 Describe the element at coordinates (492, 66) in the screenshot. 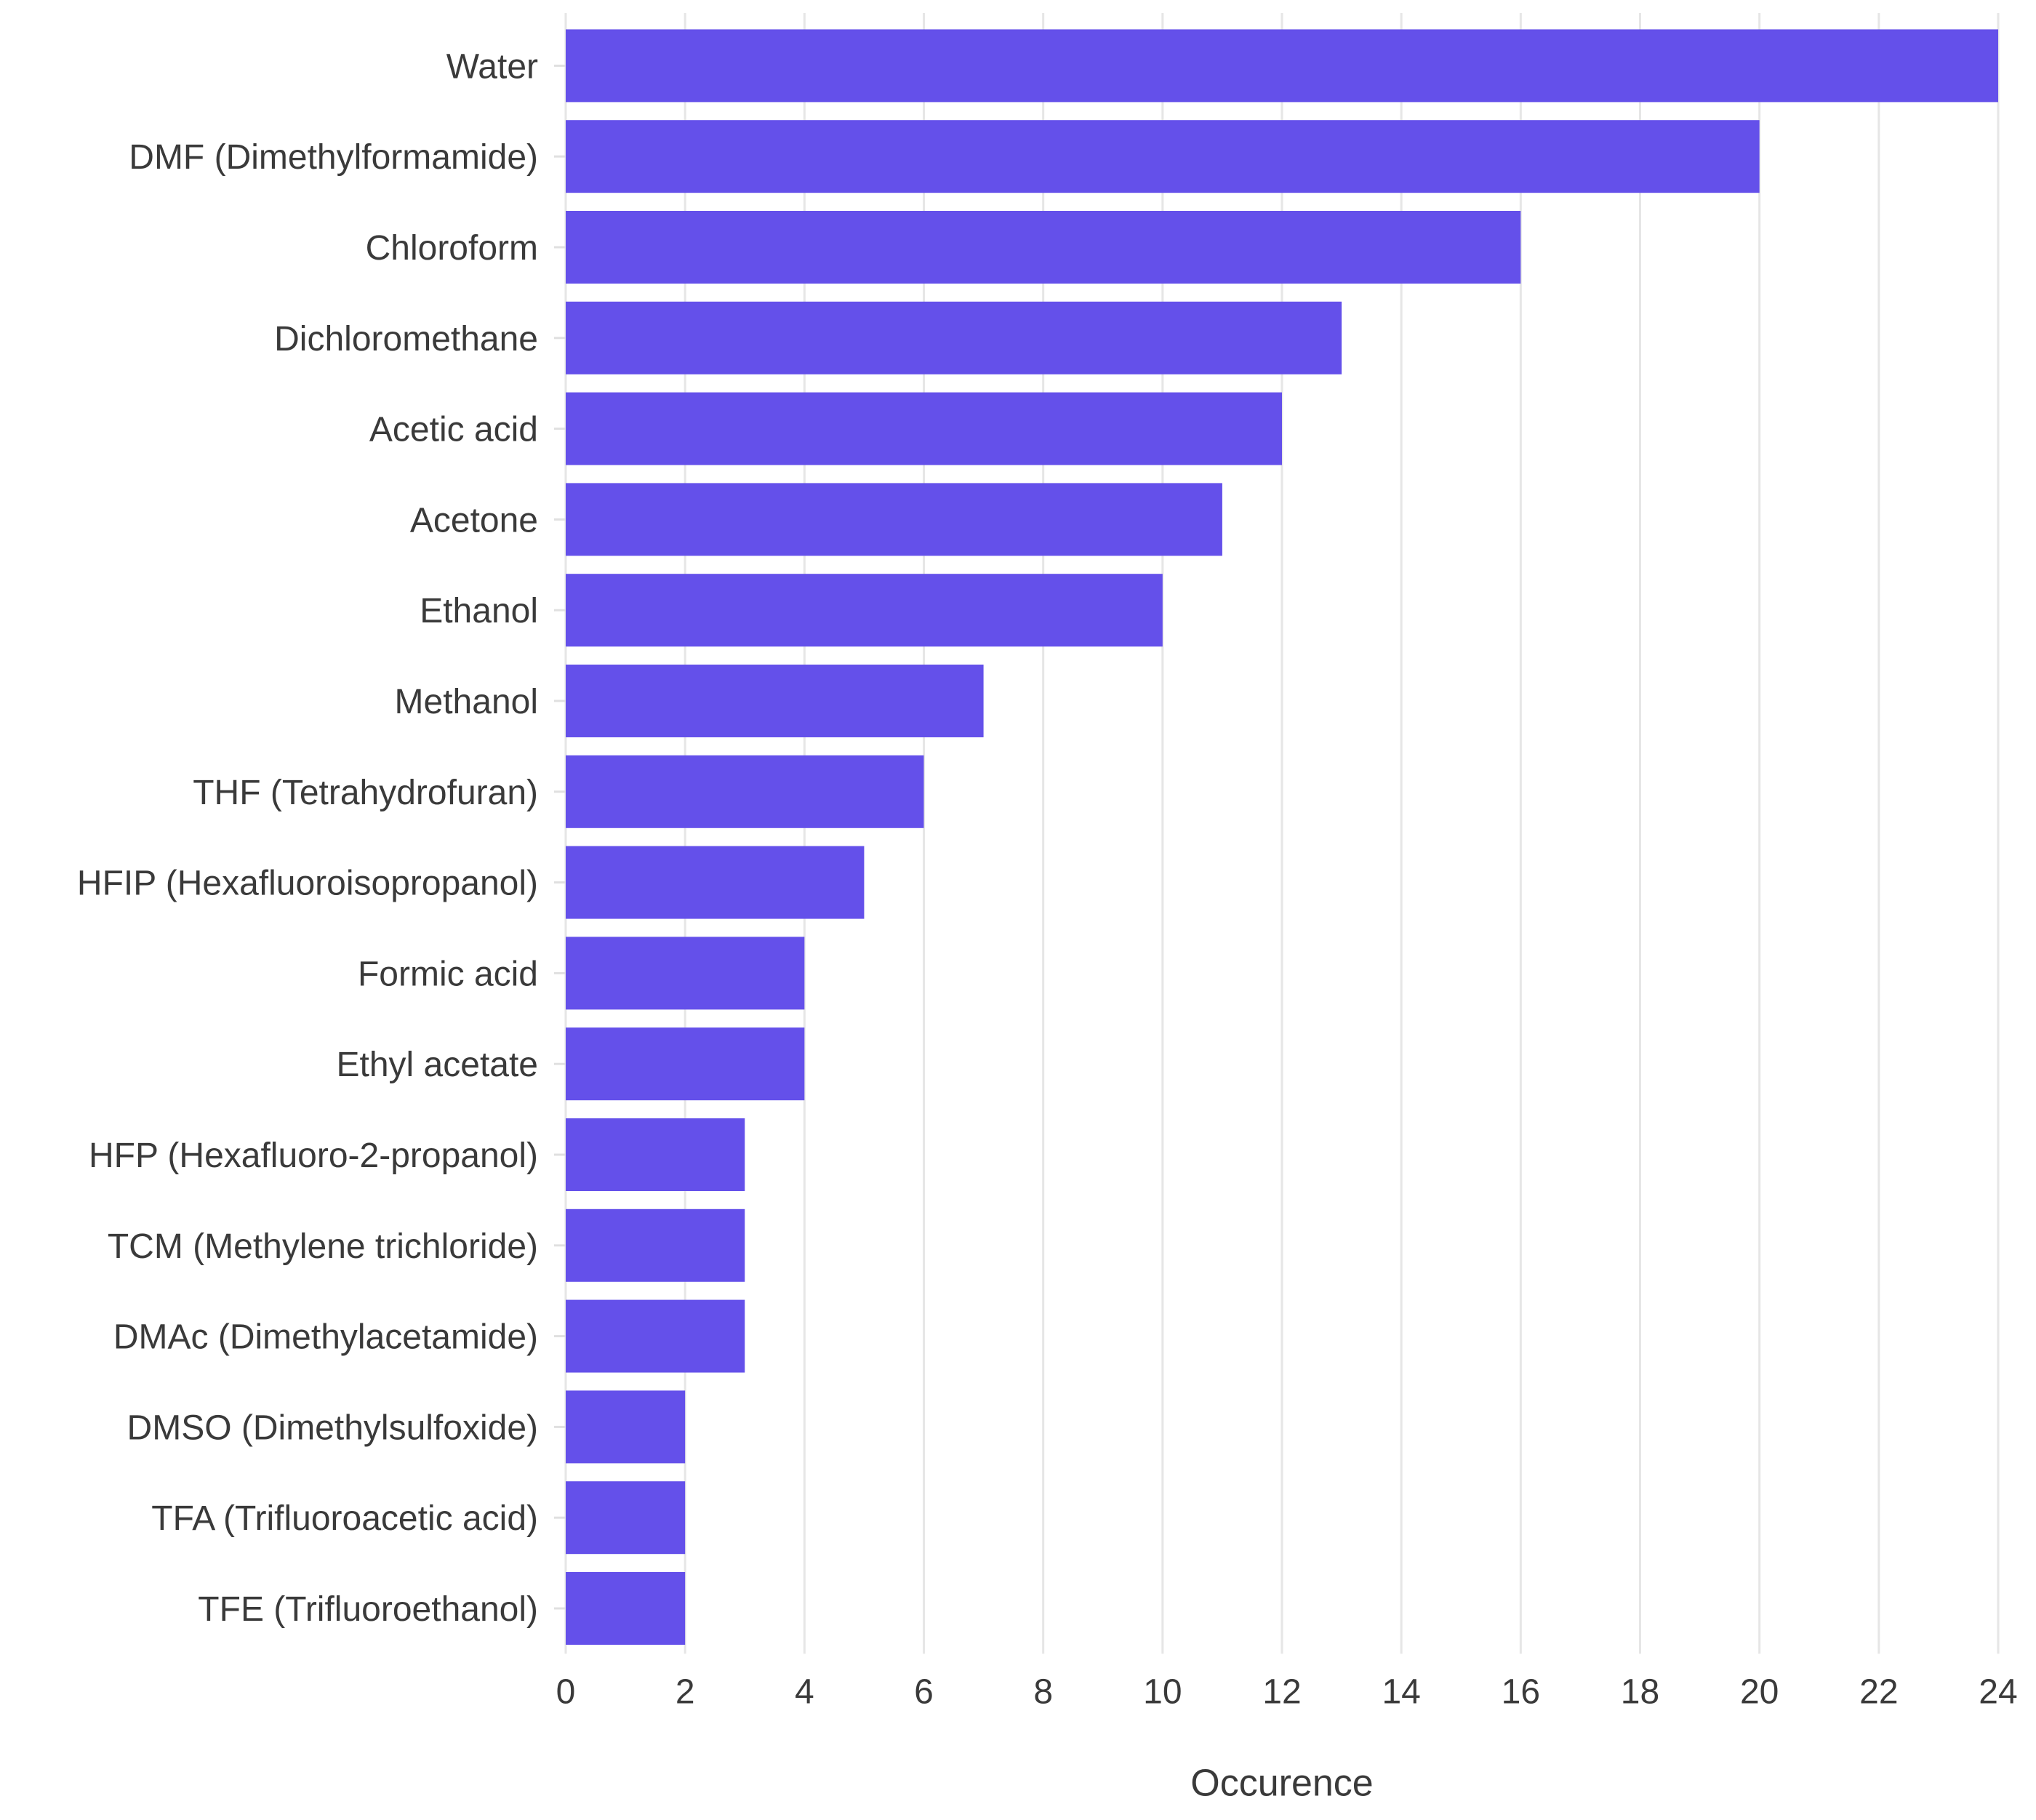

I see `category-label: Water` at that location.